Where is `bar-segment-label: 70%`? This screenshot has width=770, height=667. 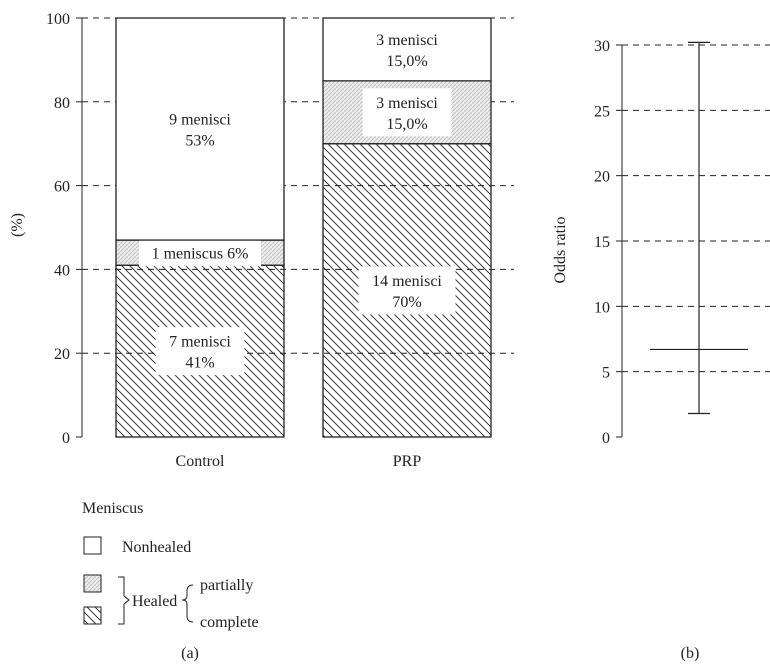
bar-segment-label: 70% is located at coordinates (406, 302).